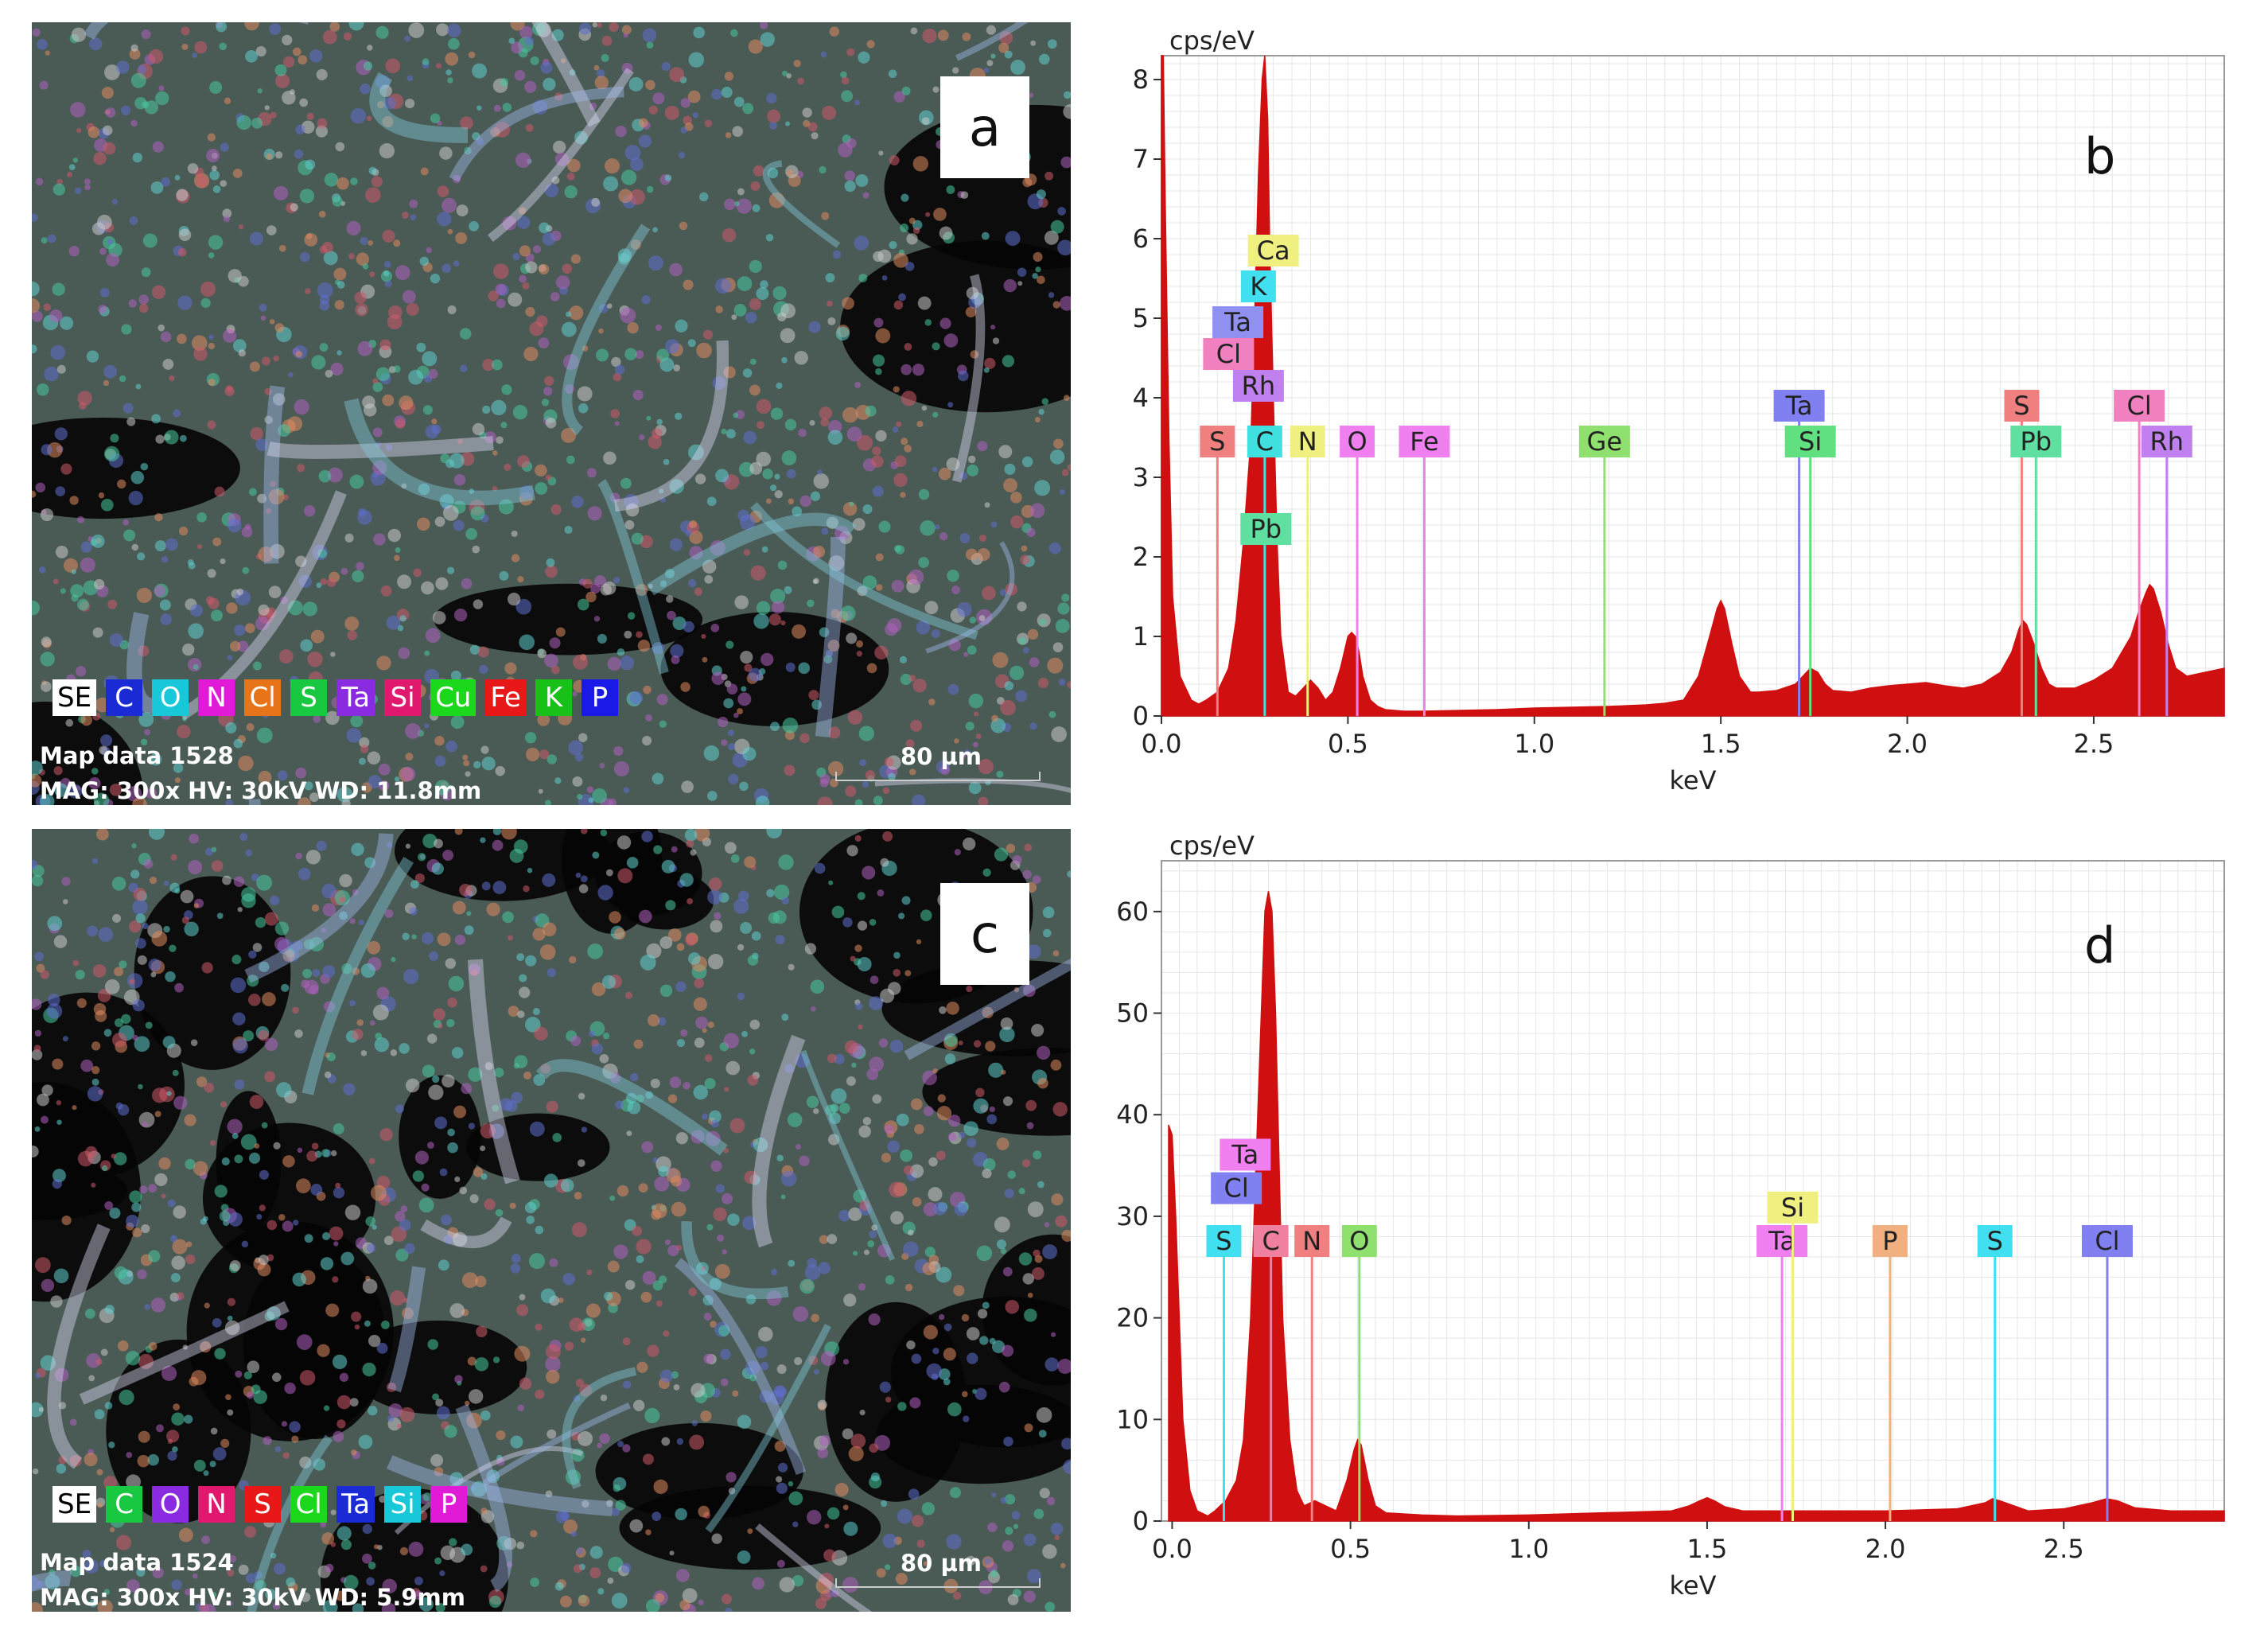 This screenshot has width=2268, height=1634. Describe the element at coordinates (2036, 442) in the screenshot. I see `element-label-box` at that location.